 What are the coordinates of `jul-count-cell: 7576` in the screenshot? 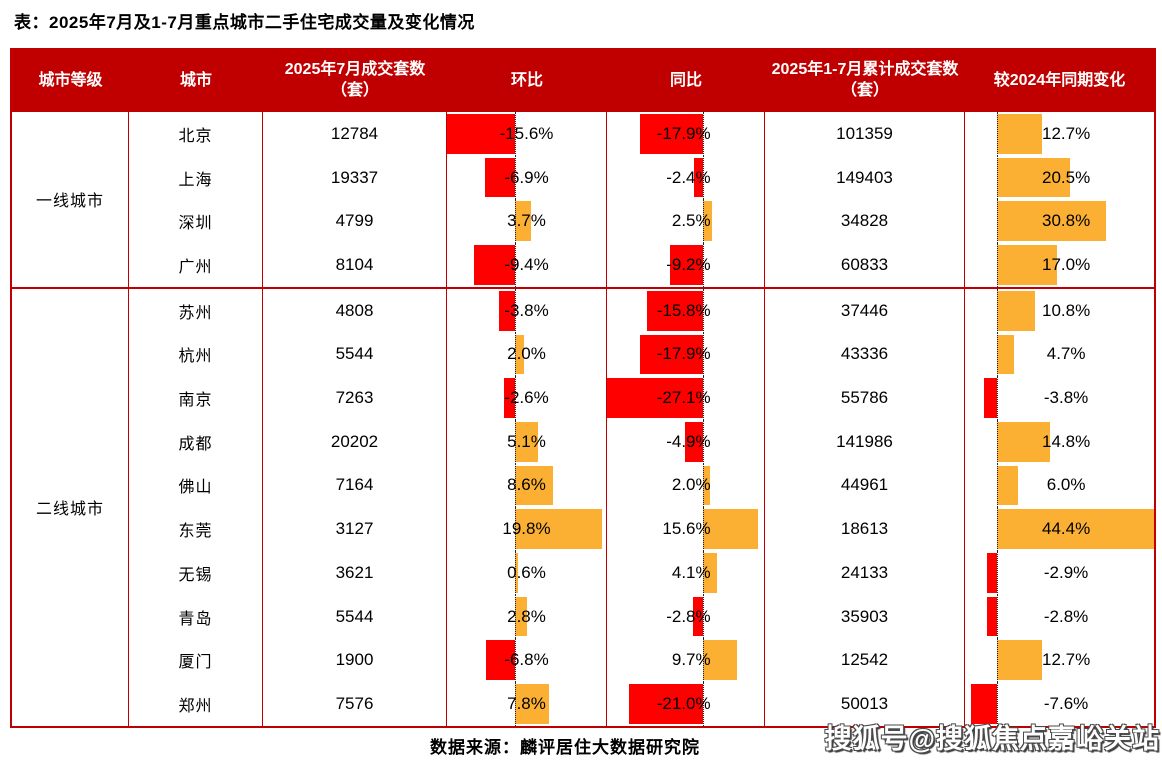 It's located at (355, 704).